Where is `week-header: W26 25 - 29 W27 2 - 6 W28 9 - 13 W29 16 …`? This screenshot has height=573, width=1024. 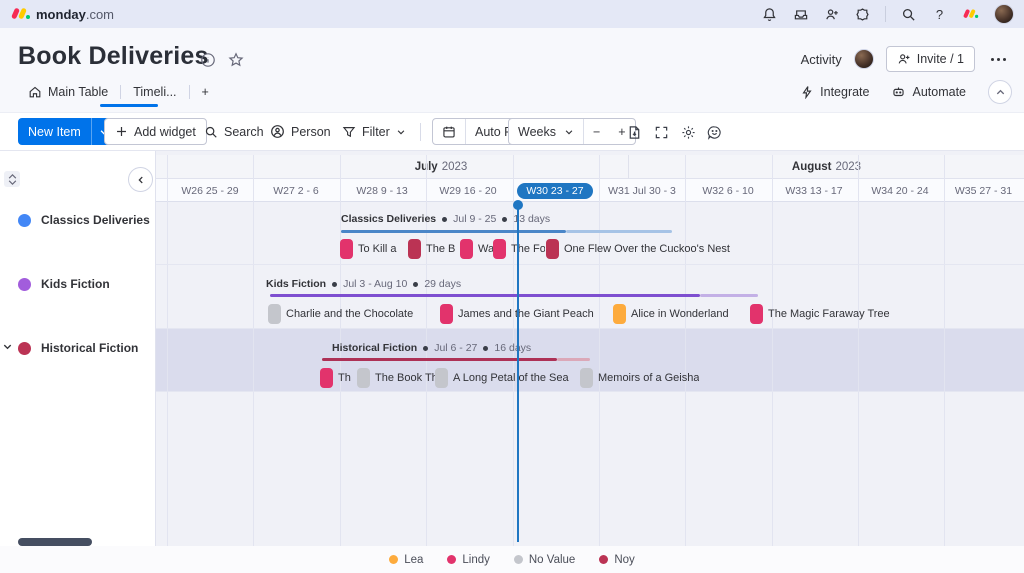
week-header: W26 25 - 29 W27 2 - 6 W28 9 - 13 W29 16 … is located at coordinates (590, 190).